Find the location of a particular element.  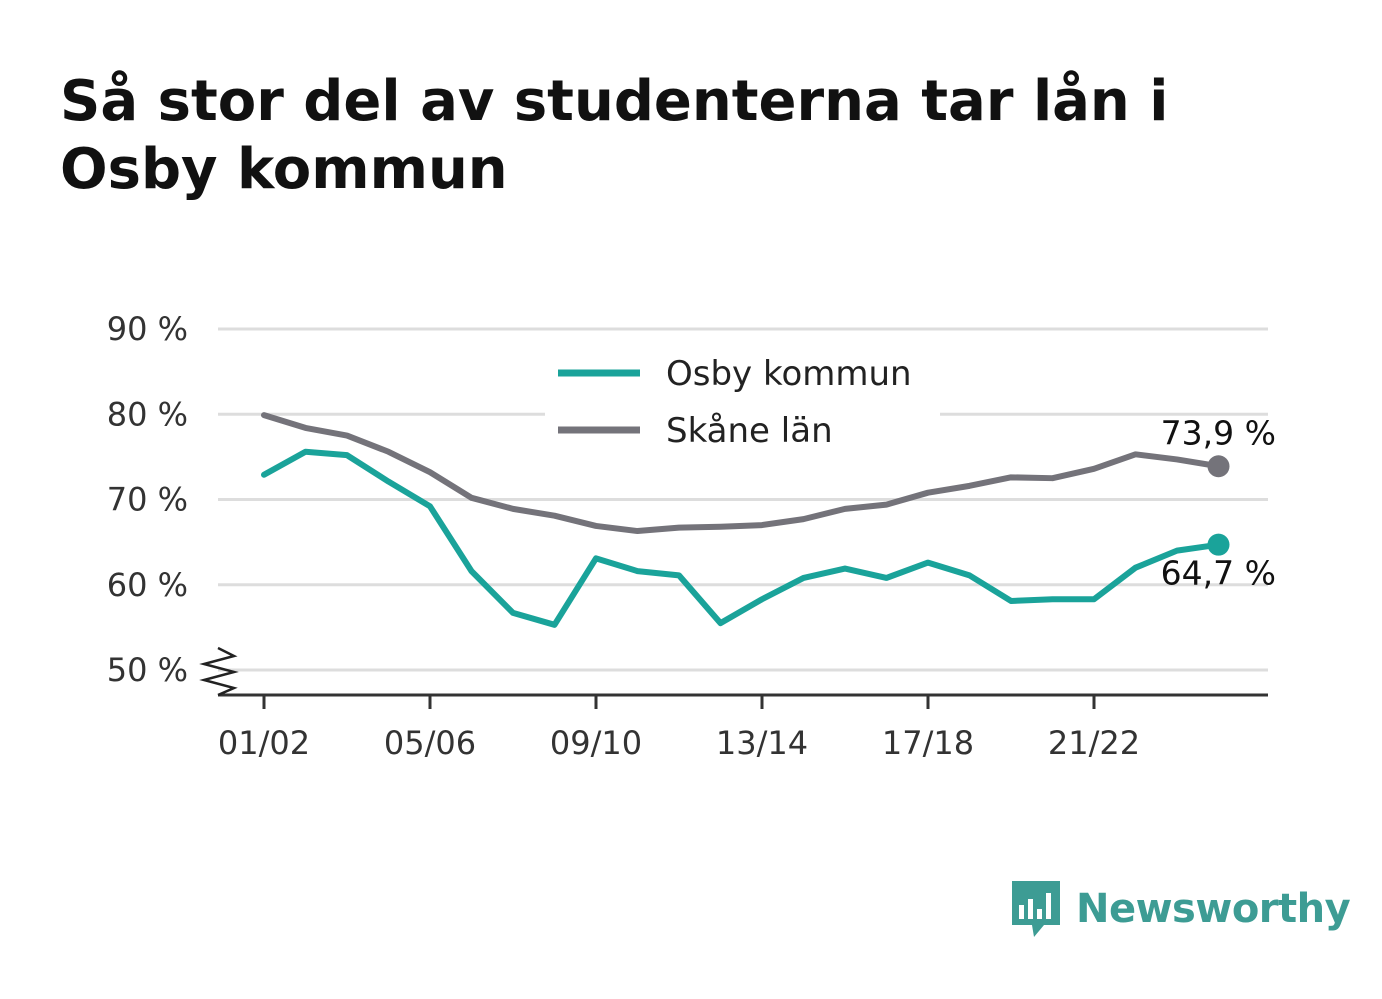

y-axis-labels: 50 % 60 % 70 % 80 % 90 % is located at coordinates (147, 499).